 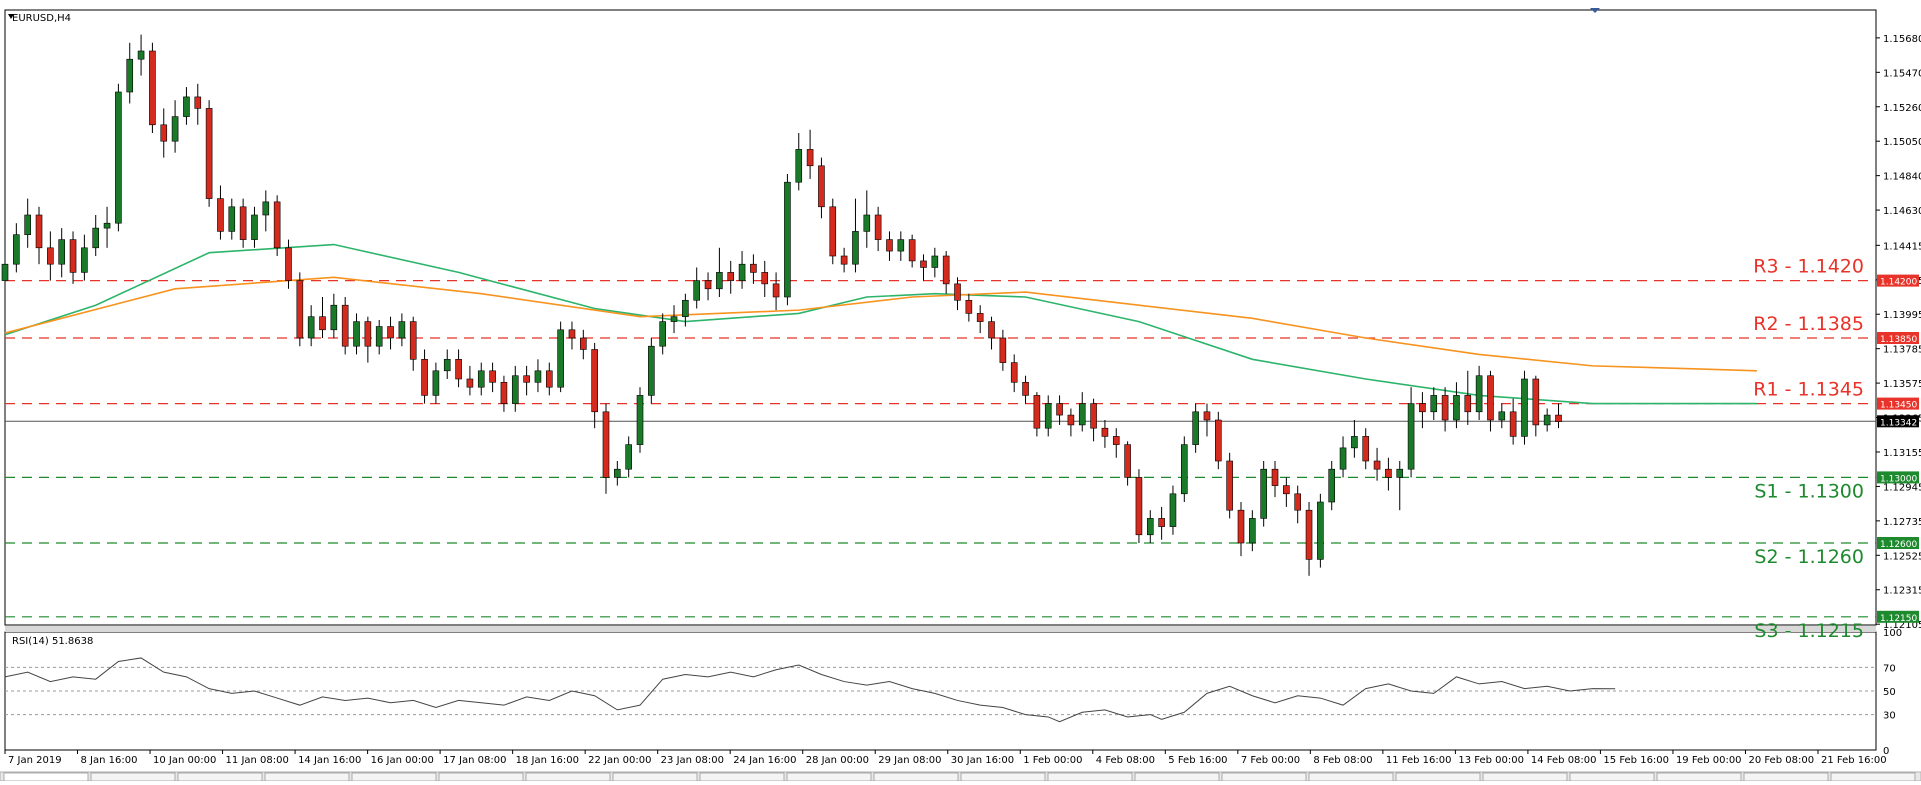 I want to click on level-price-box-label-r3: 1.14200, so click(x=1898, y=283).